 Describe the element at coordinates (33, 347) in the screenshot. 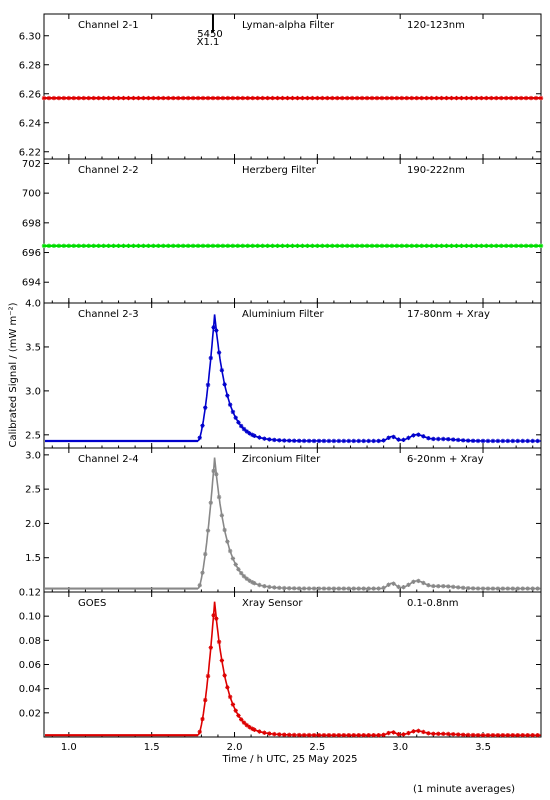

I see `y-tick-label: 3.5` at that location.